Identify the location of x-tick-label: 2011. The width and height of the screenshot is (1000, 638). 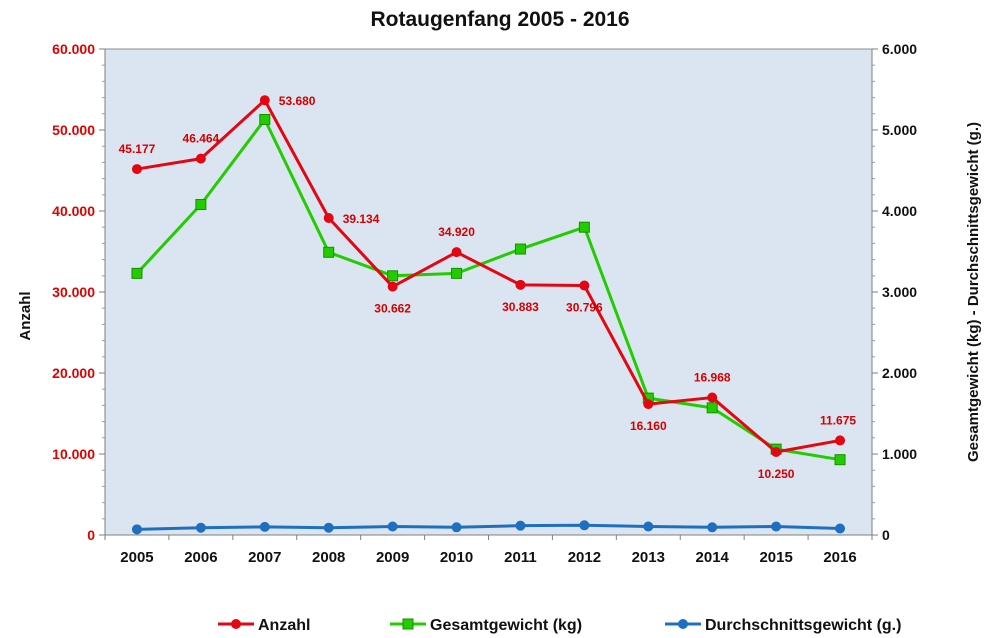
(520, 557).